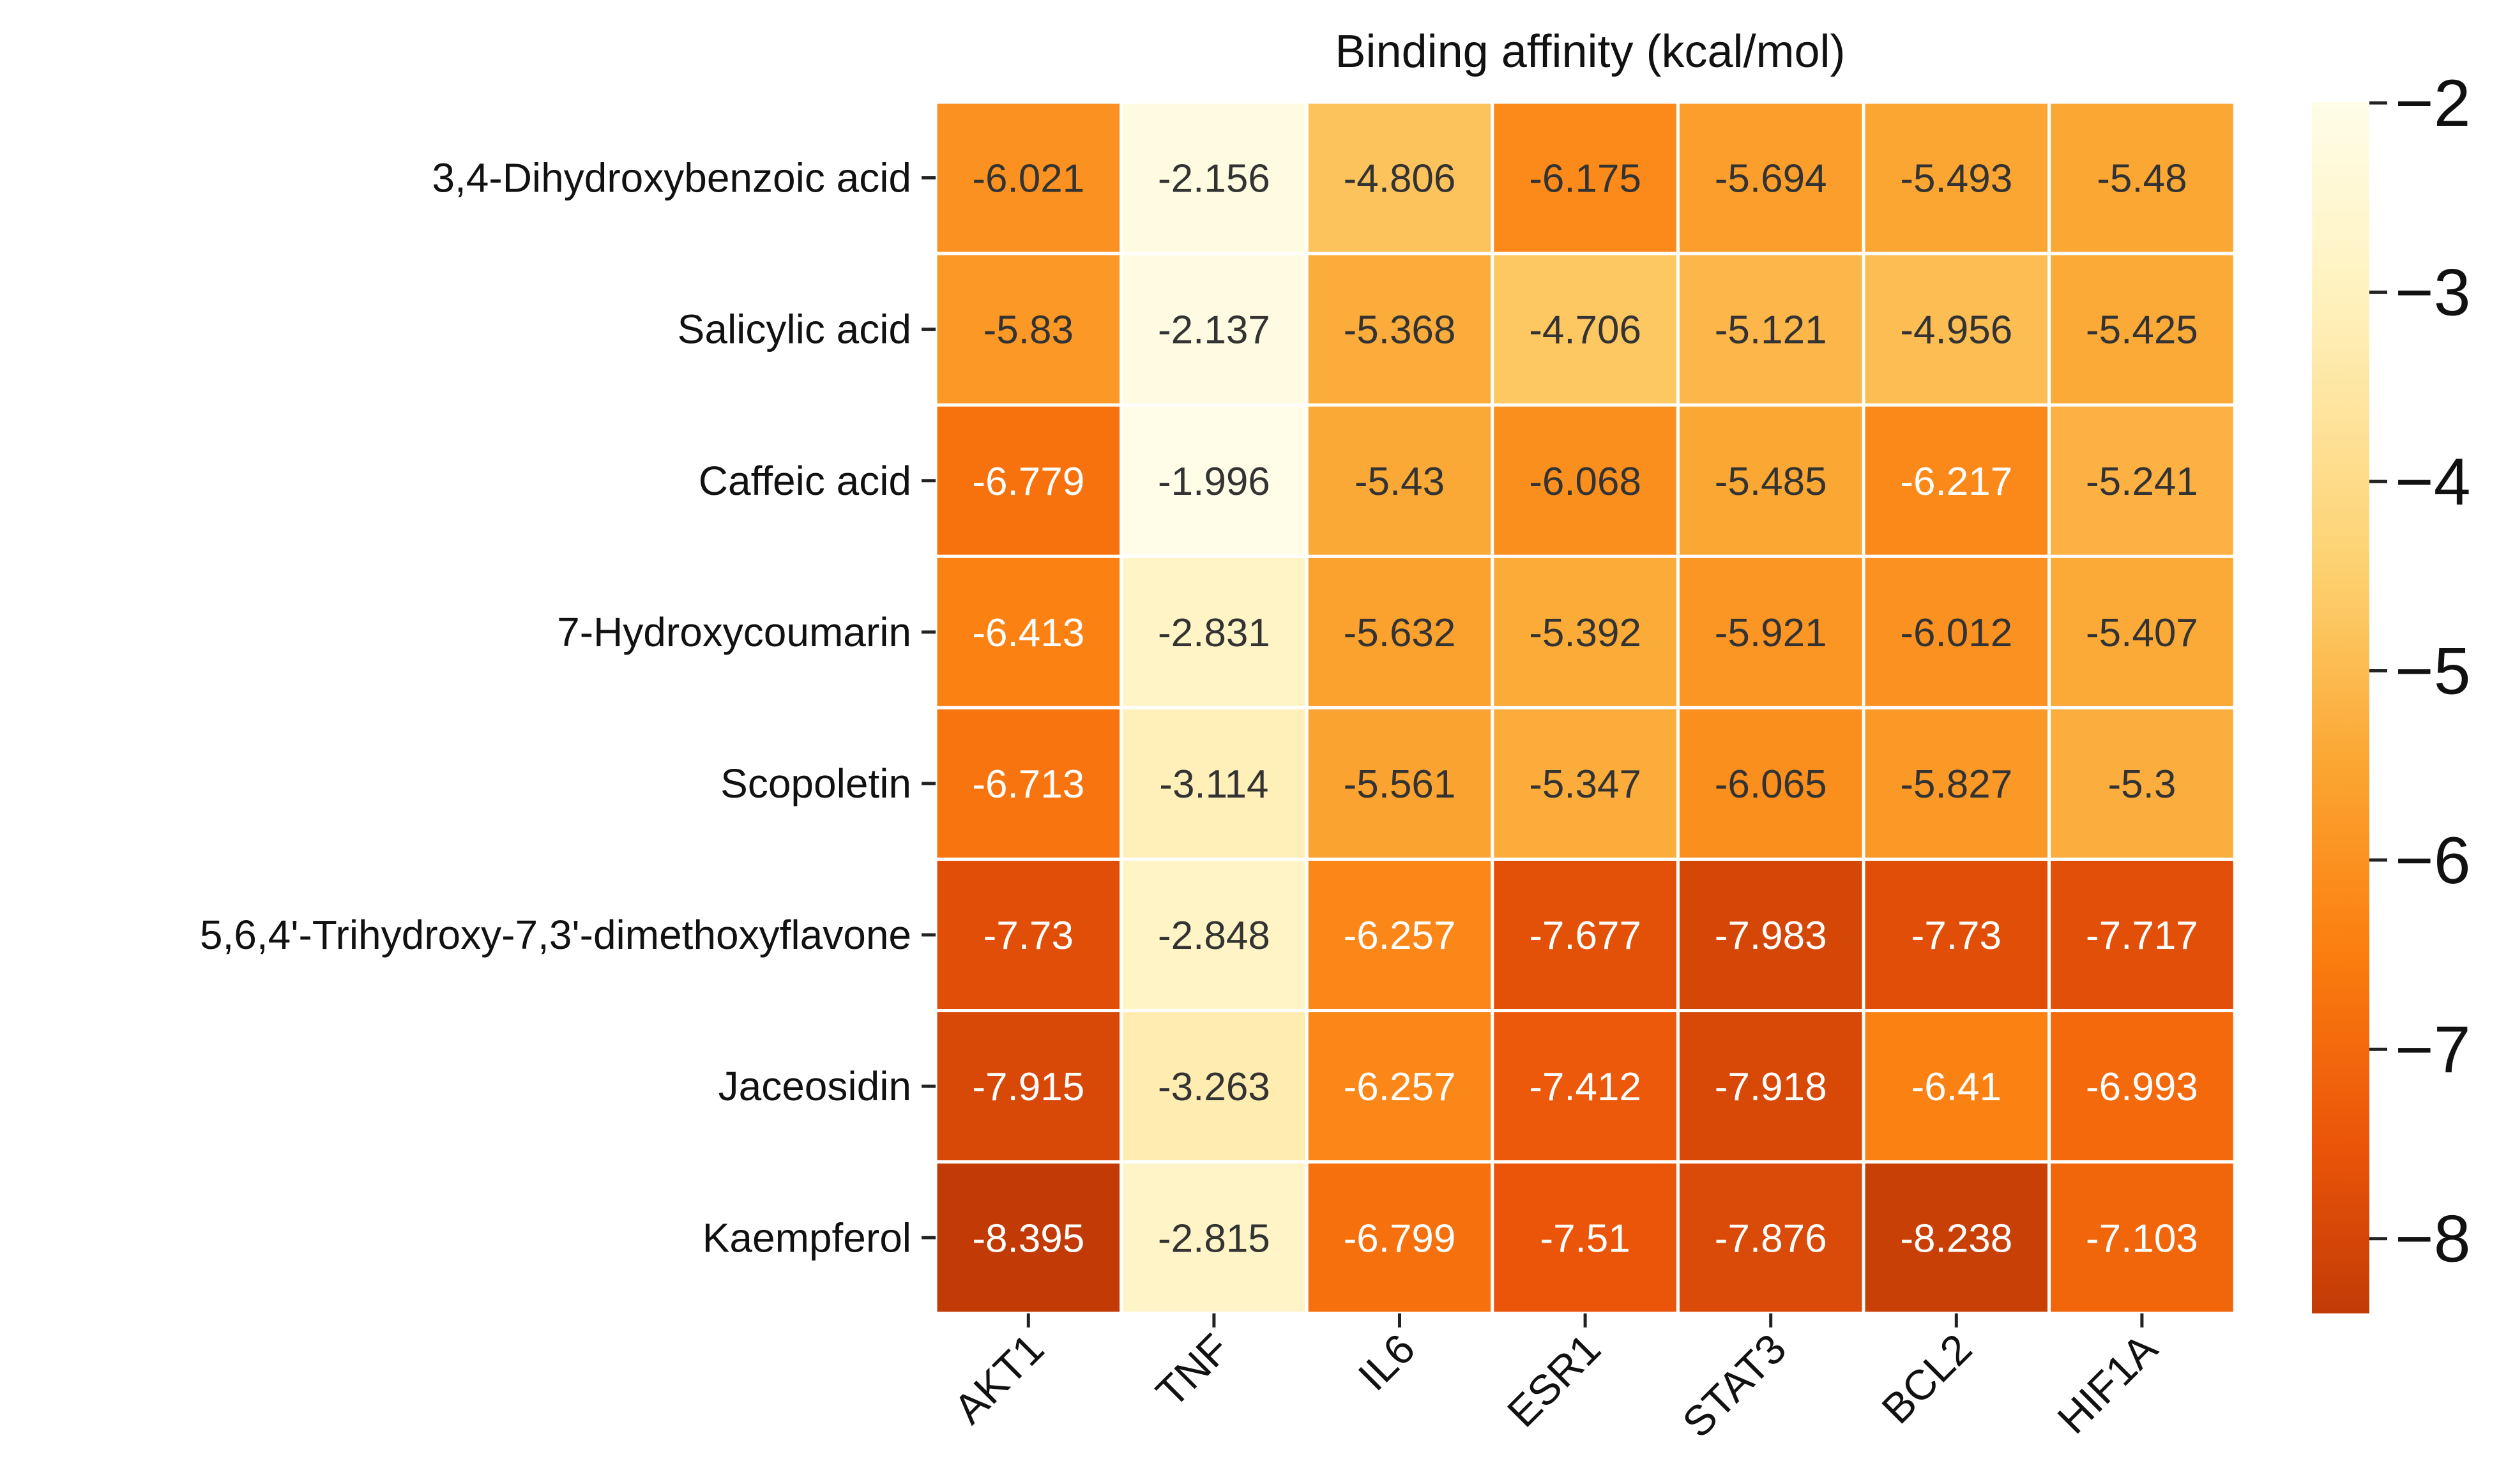 This screenshot has height=1484, width=2499. Describe the element at coordinates (1213, 784) in the screenshot. I see `cell-value-label: -3.114` at that location.